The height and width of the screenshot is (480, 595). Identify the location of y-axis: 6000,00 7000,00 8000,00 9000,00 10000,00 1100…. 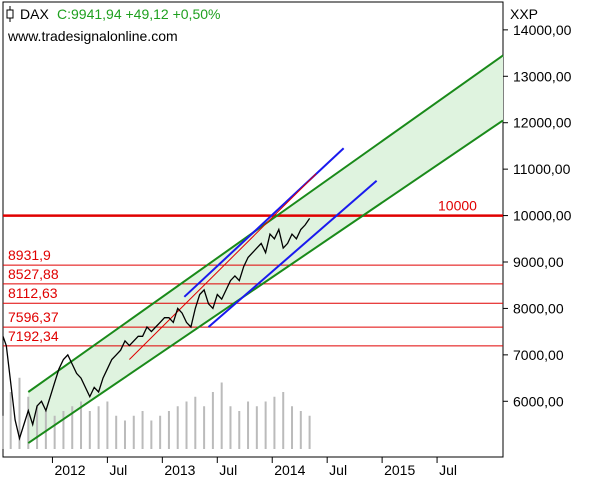
(537, 215).